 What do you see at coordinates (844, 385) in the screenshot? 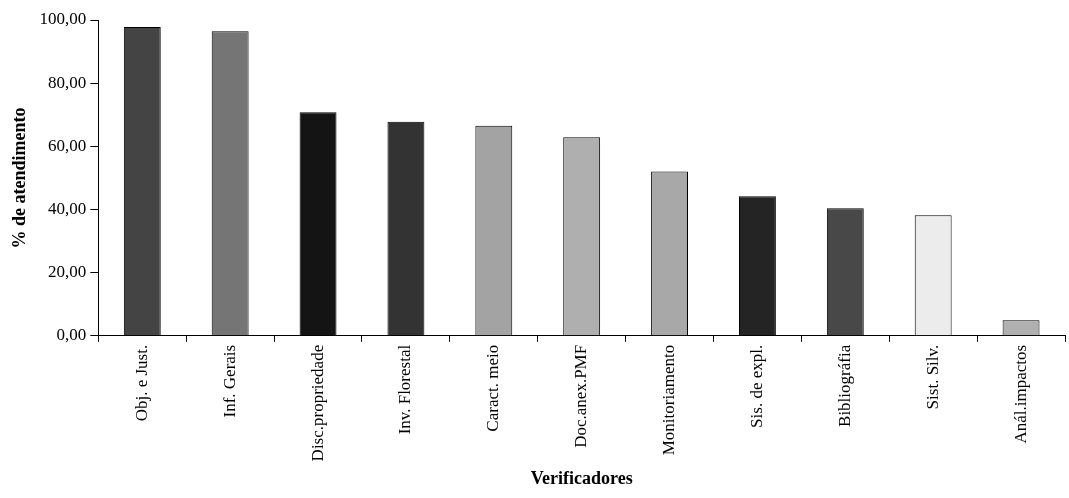
I see `x-tick-label: Bibliográfia` at bounding box center [844, 385].